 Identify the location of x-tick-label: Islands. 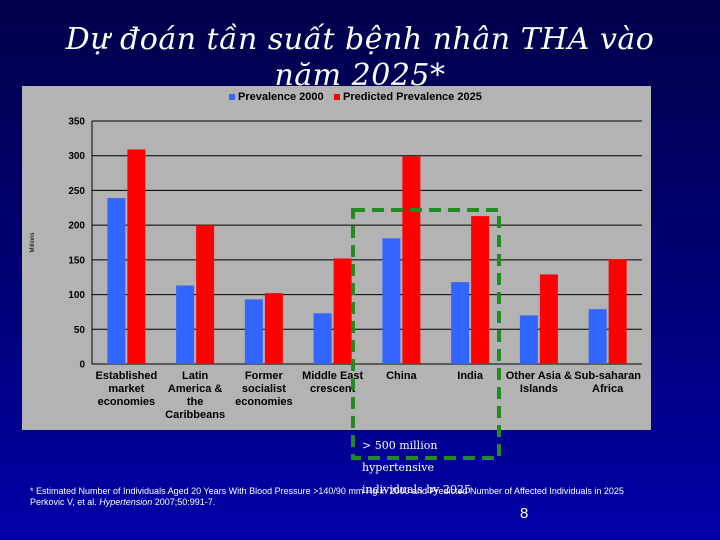
(539, 389).